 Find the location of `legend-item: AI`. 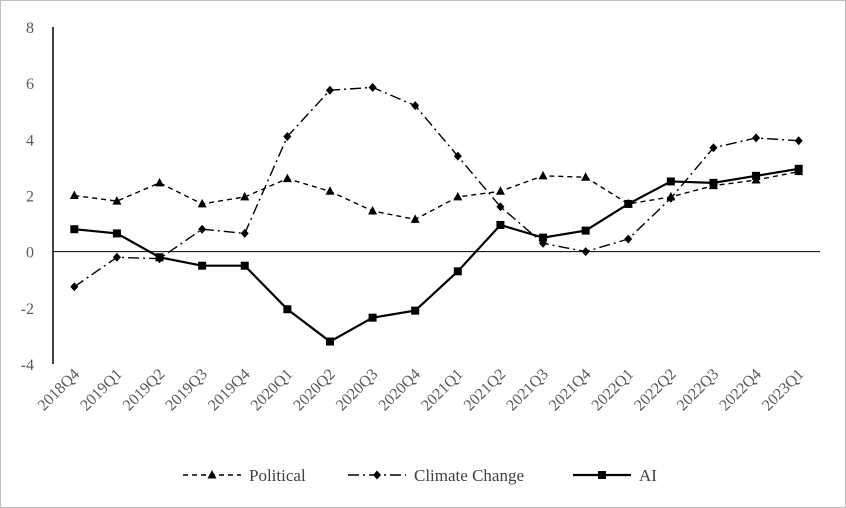

legend-item: AI is located at coordinates (615, 475).